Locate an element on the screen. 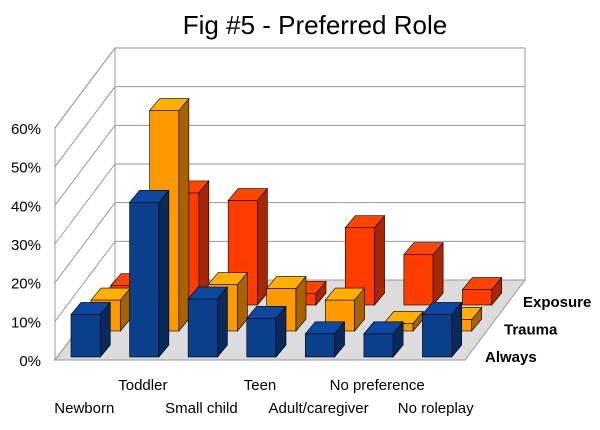 Image resolution: width=600 pixels, height=430 pixels. x-tick-label: Newborn is located at coordinates (84, 408).